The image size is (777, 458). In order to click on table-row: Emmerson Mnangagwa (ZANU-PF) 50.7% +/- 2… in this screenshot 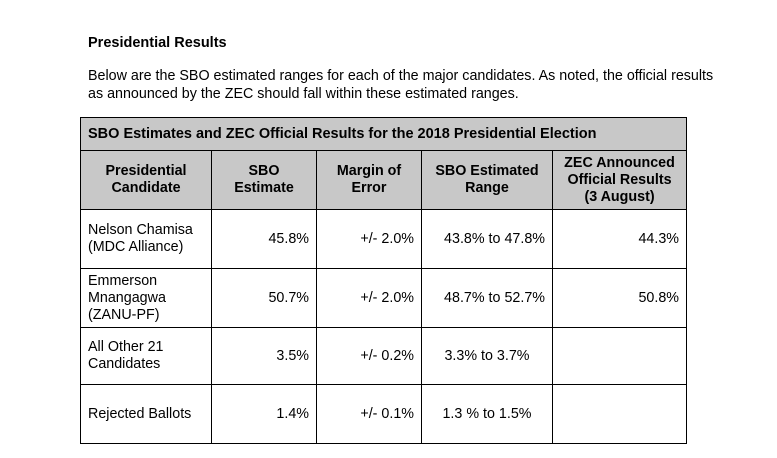, I will do `click(384, 298)`.